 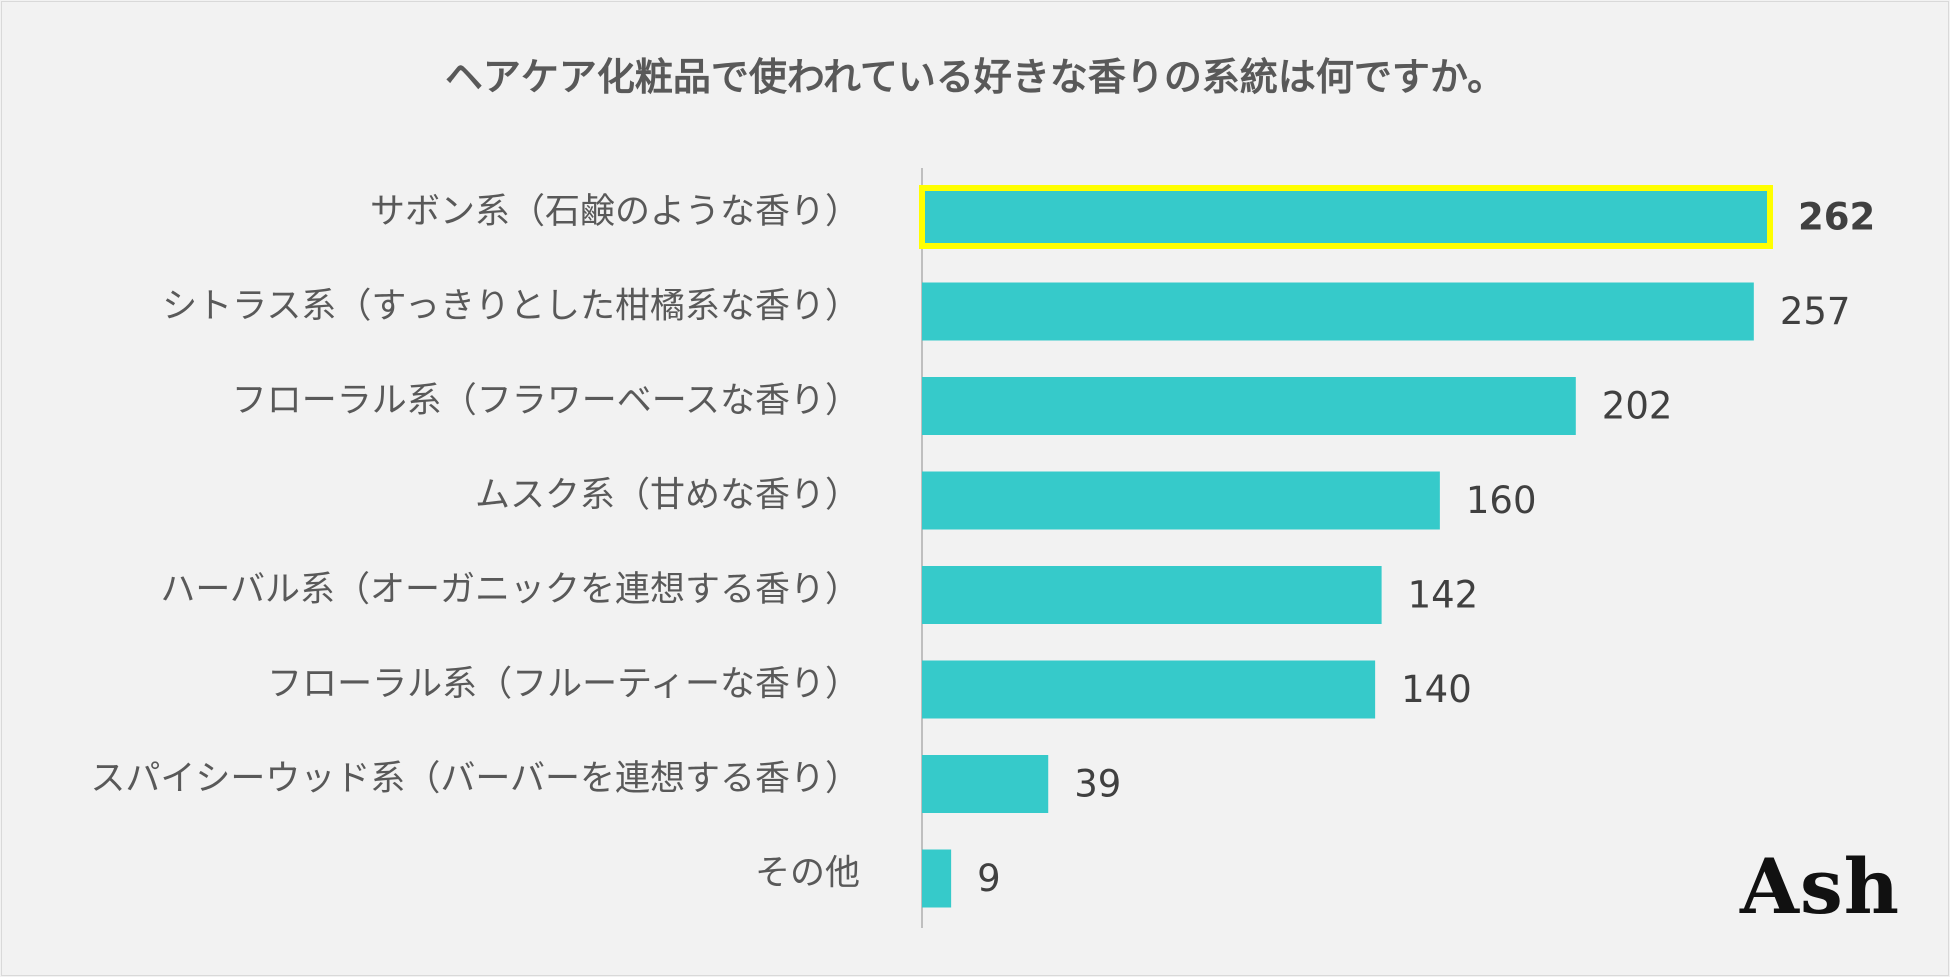 I want to click on value-label-1: 257, so click(x=1815, y=311).